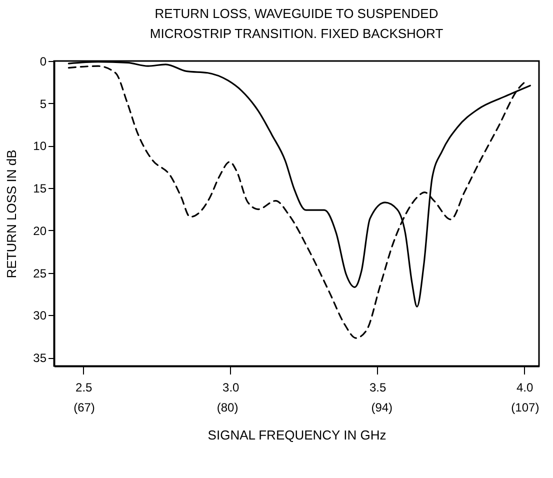 The image size is (553, 478). Describe the element at coordinates (525, 387) in the screenshot. I see `x-tick-label: 4.0` at that location.